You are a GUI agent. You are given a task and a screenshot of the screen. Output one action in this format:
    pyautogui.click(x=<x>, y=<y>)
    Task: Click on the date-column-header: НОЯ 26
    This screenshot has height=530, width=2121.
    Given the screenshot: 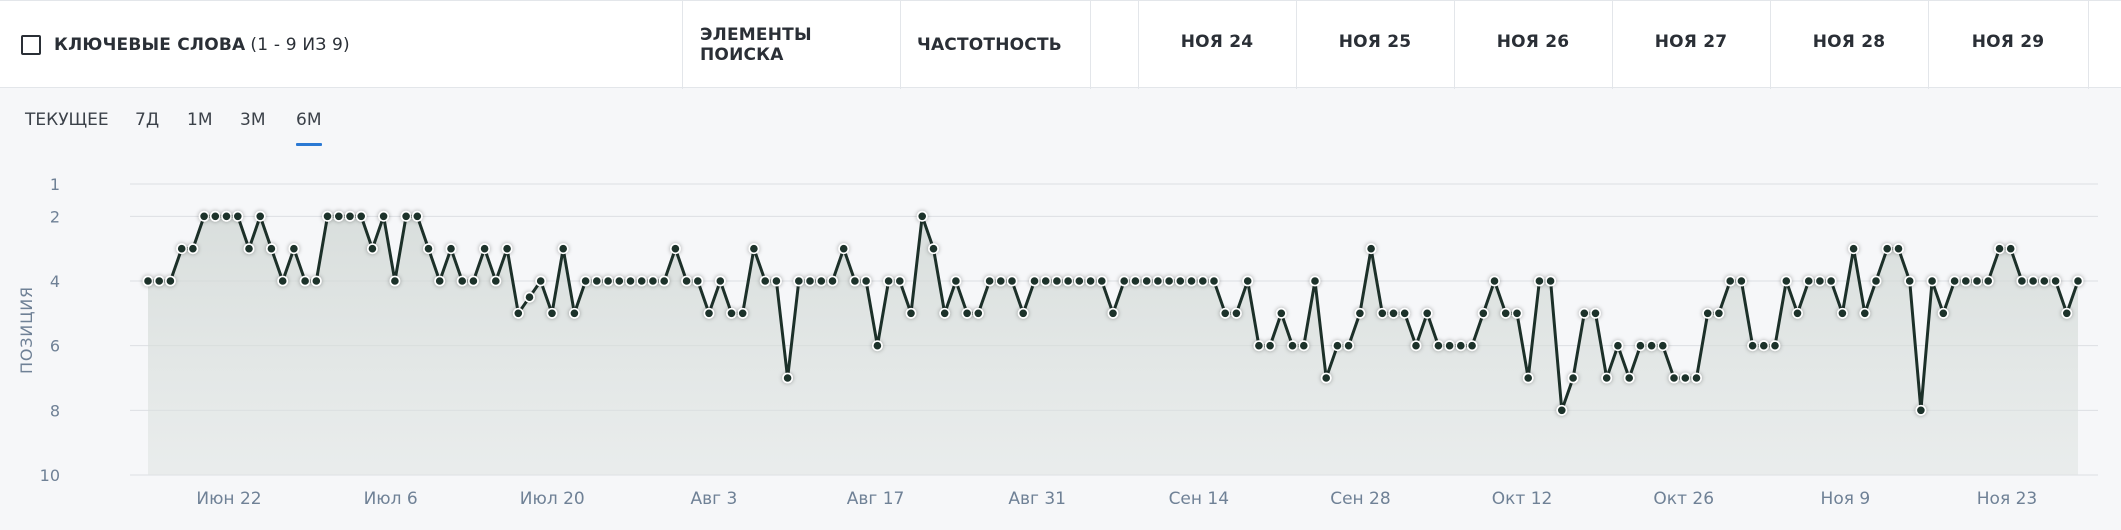 What is the action you would take?
    pyautogui.click(x=1533, y=45)
    